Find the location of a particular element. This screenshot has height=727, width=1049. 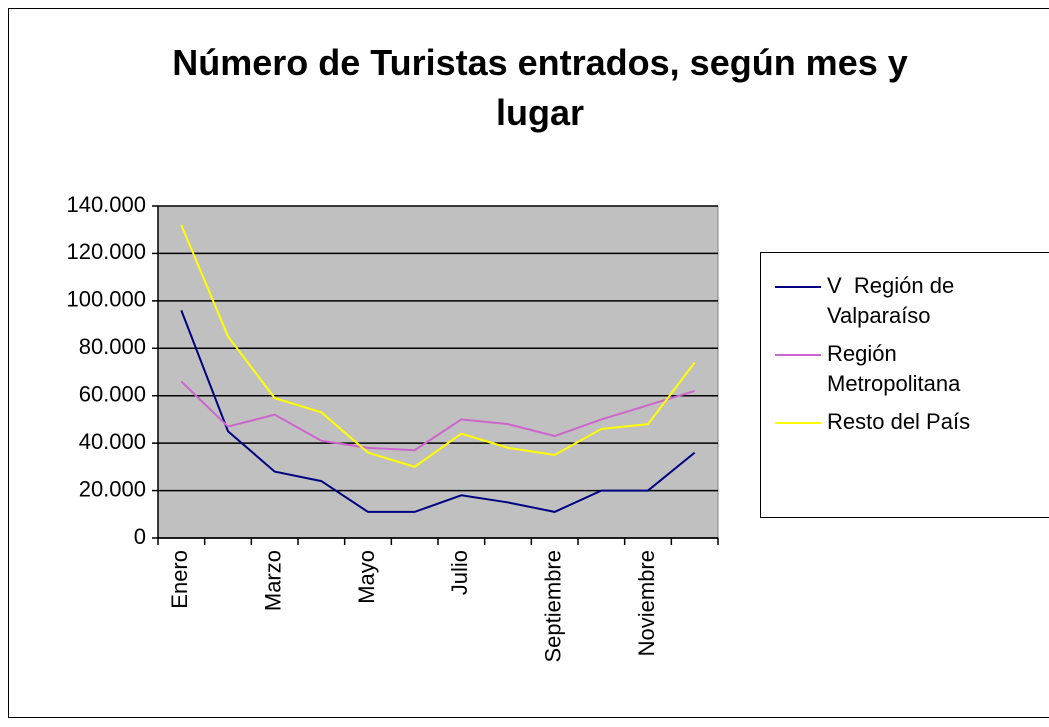

x-tick-label: Marzo is located at coordinates (272, 580).